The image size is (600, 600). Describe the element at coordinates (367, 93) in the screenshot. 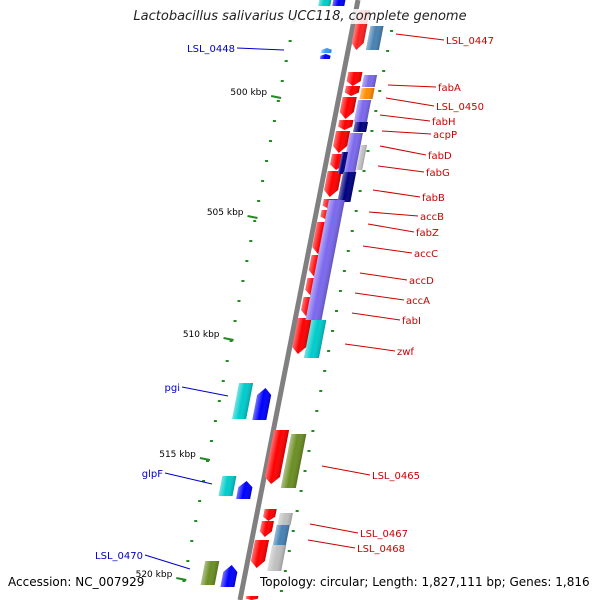

I see `feature-lsl0450-orange-highlight` at that location.